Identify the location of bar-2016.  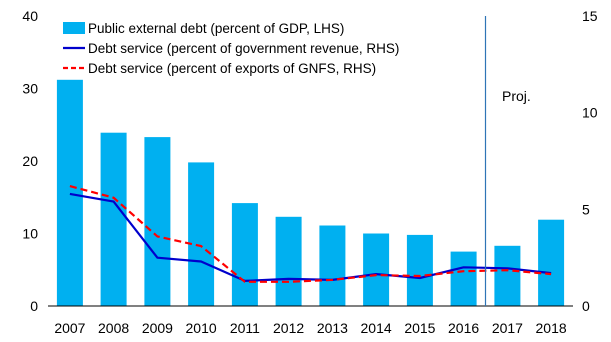
(463, 278).